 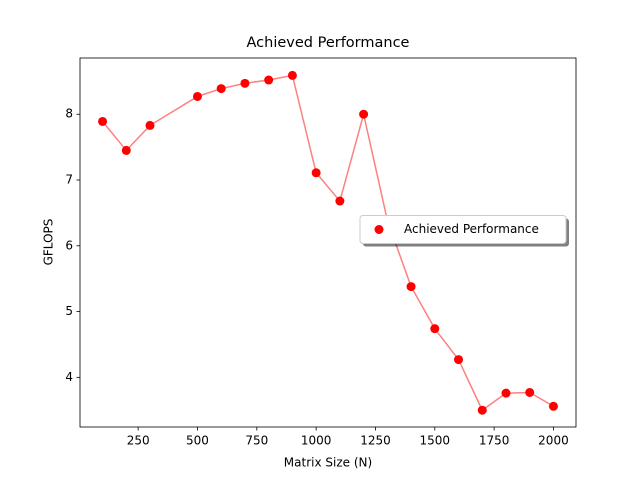 What do you see at coordinates (553, 441) in the screenshot?
I see `x-tick-label: 2000` at bounding box center [553, 441].